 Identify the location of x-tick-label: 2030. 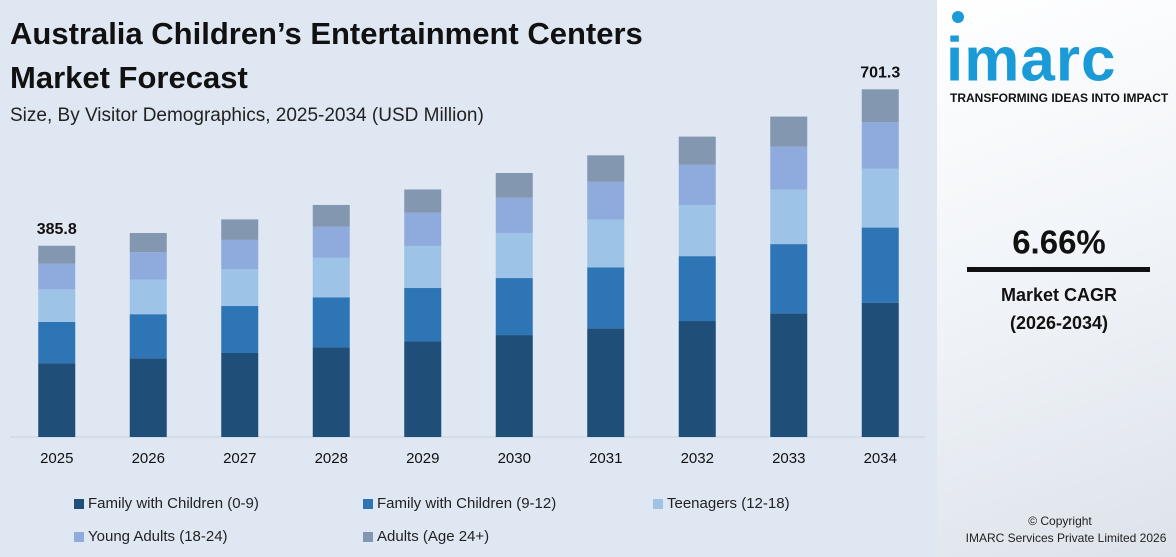
(514, 458).